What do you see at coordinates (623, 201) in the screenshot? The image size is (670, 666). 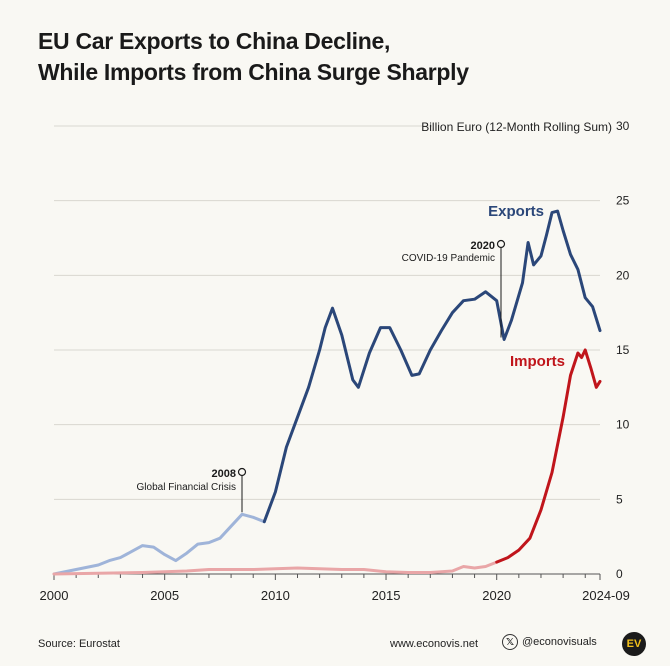 I see `y-tick-label-25: 25` at bounding box center [623, 201].